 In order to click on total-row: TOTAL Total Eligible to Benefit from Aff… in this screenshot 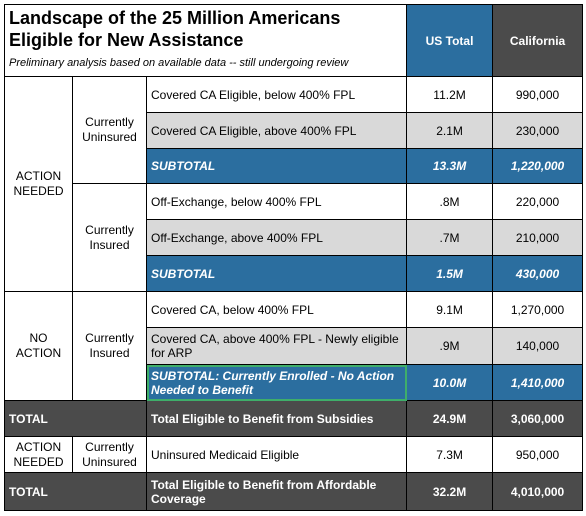, I will do `click(294, 491)`.